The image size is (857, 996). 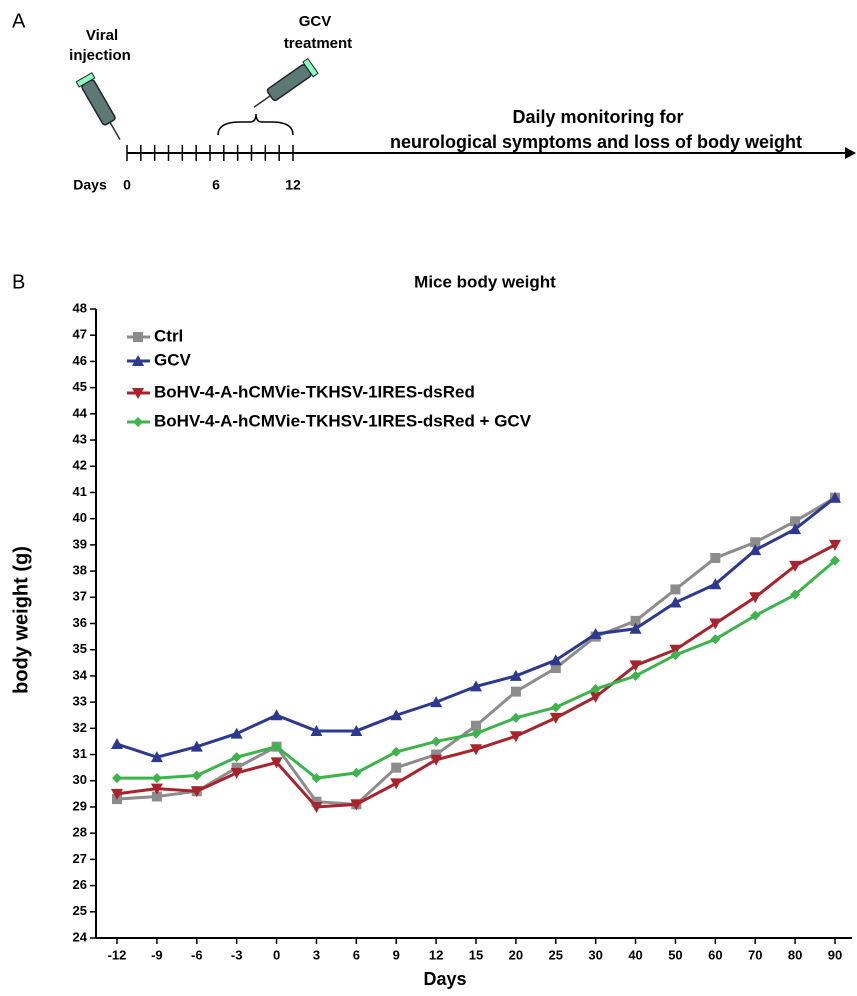 I want to click on panel-label: A, so click(x=19, y=21).